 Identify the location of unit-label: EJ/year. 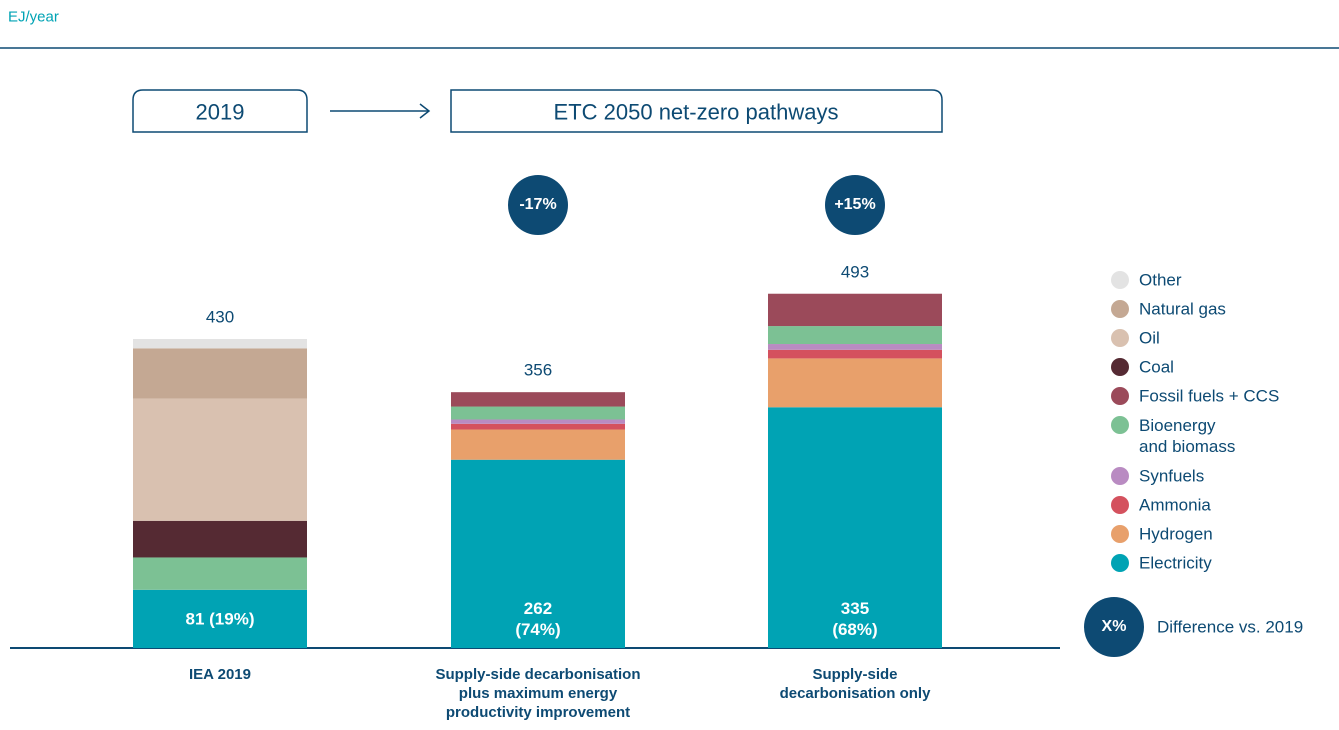
(33, 17).